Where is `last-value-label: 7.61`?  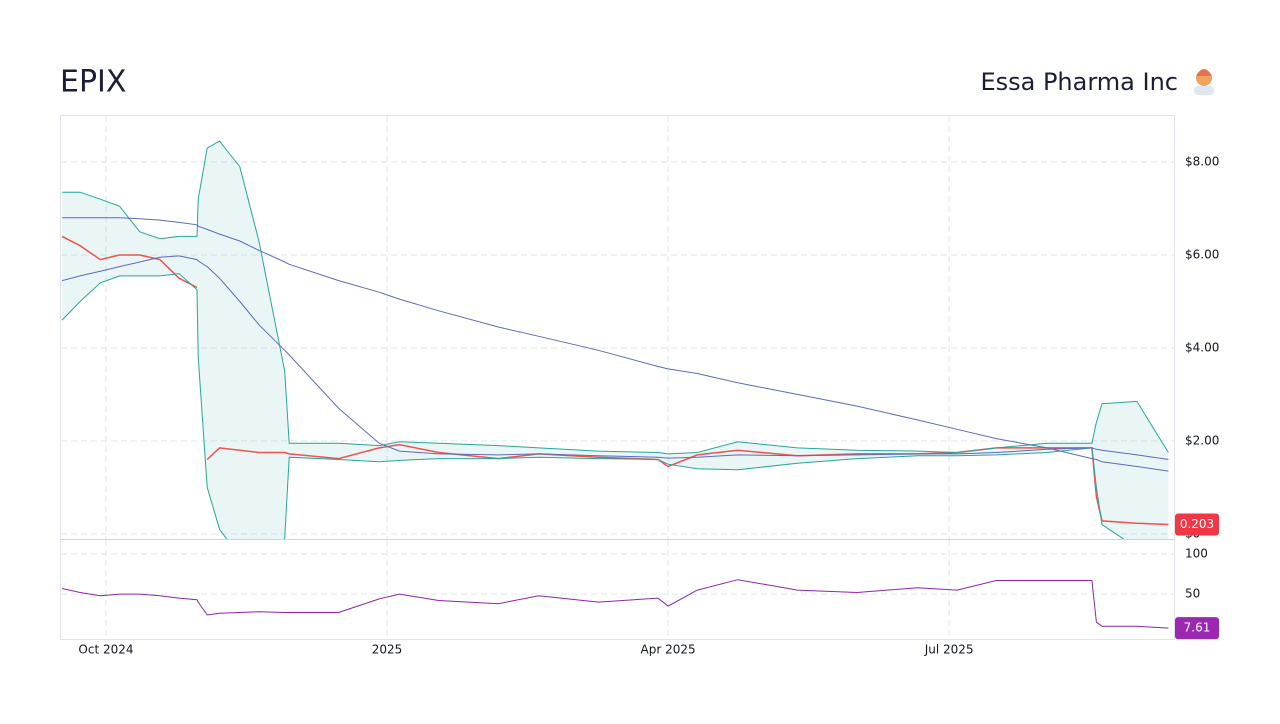
last-value-label: 7.61 is located at coordinates (1197, 628).